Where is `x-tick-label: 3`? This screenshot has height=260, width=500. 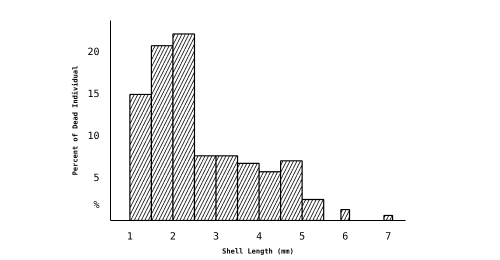
x-tick-label: 3 is located at coordinates (216, 237).